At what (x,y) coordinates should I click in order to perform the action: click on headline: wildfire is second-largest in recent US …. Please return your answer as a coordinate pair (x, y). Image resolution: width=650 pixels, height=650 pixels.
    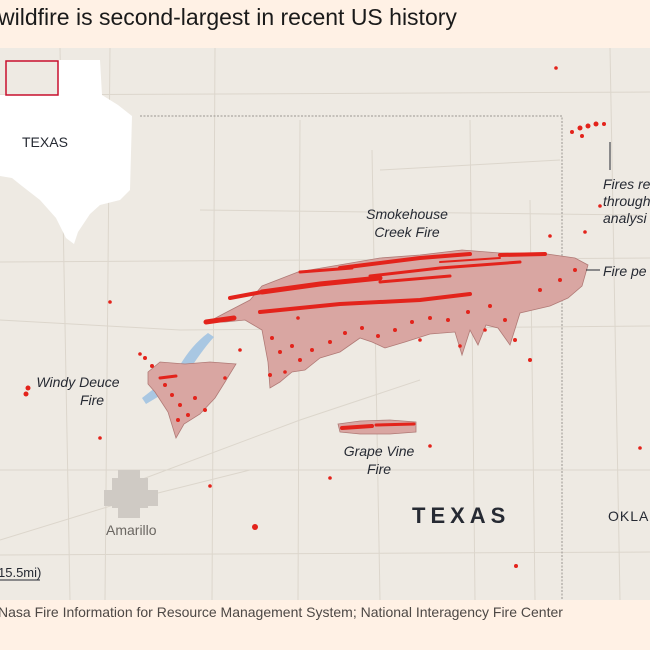
    Looking at the image, I should click on (228, 17).